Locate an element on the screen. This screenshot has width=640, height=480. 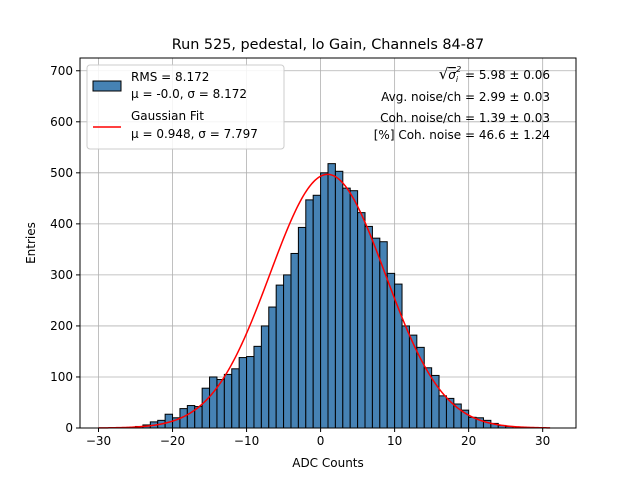
x-tick-label: 10 is located at coordinates (394, 441).